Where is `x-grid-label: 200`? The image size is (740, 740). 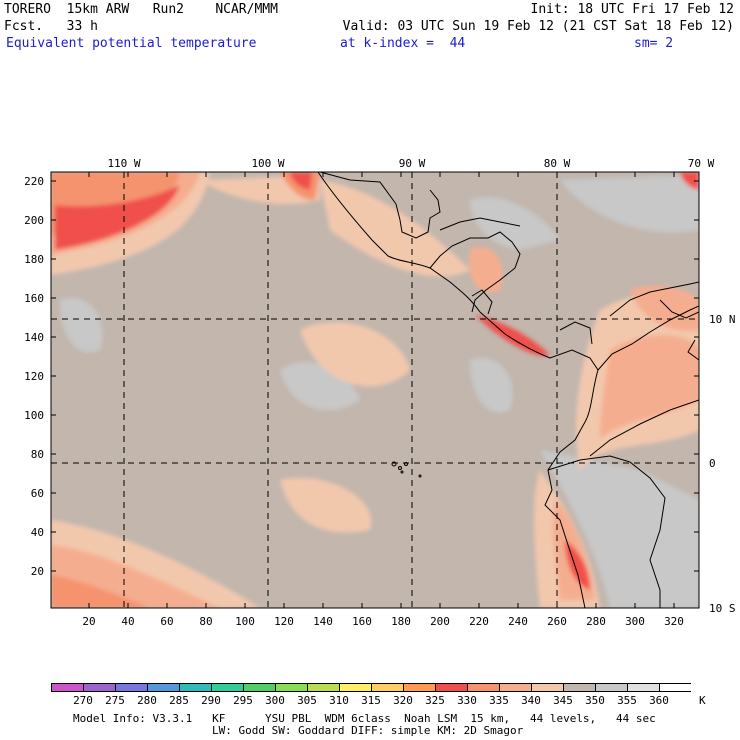
x-grid-label: 200 is located at coordinates (440, 621).